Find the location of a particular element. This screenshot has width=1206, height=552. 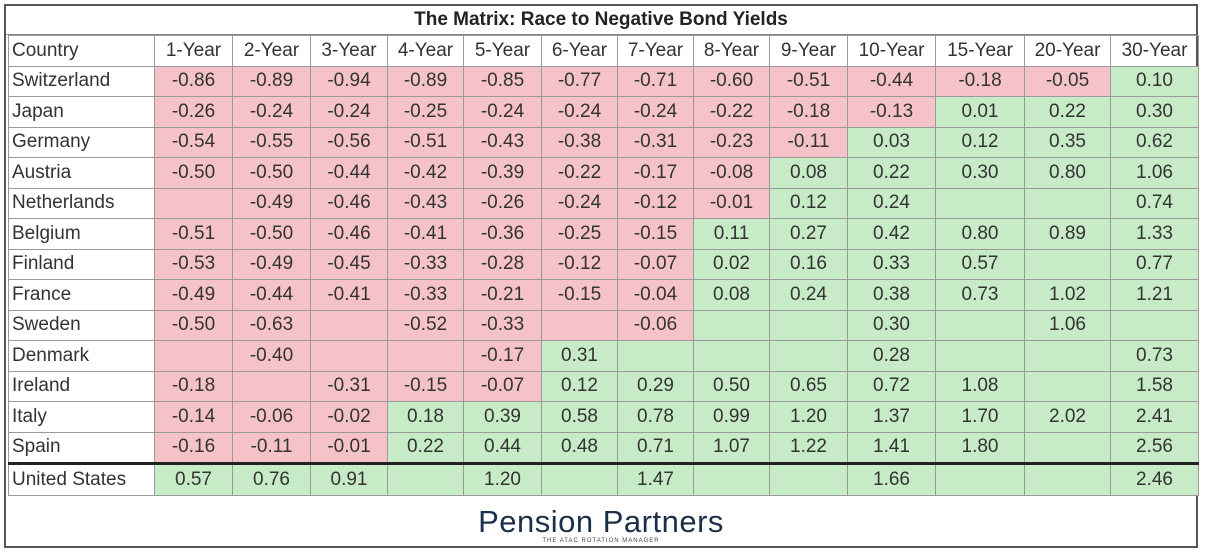

yield-cell: -0.22 is located at coordinates (731, 112).